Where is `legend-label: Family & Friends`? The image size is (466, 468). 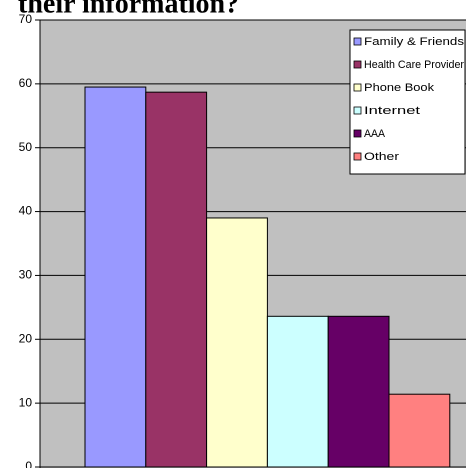 legend-label: Family & Friends is located at coordinates (414, 42).